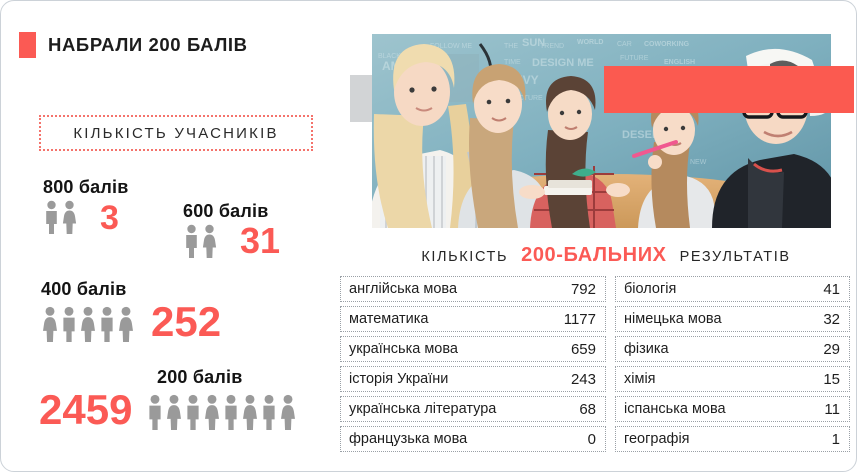  What do you see at coordinates (667, 44) in the screenshot?
I see `svg-text: COWORKING` at bounding box center [667, 44].